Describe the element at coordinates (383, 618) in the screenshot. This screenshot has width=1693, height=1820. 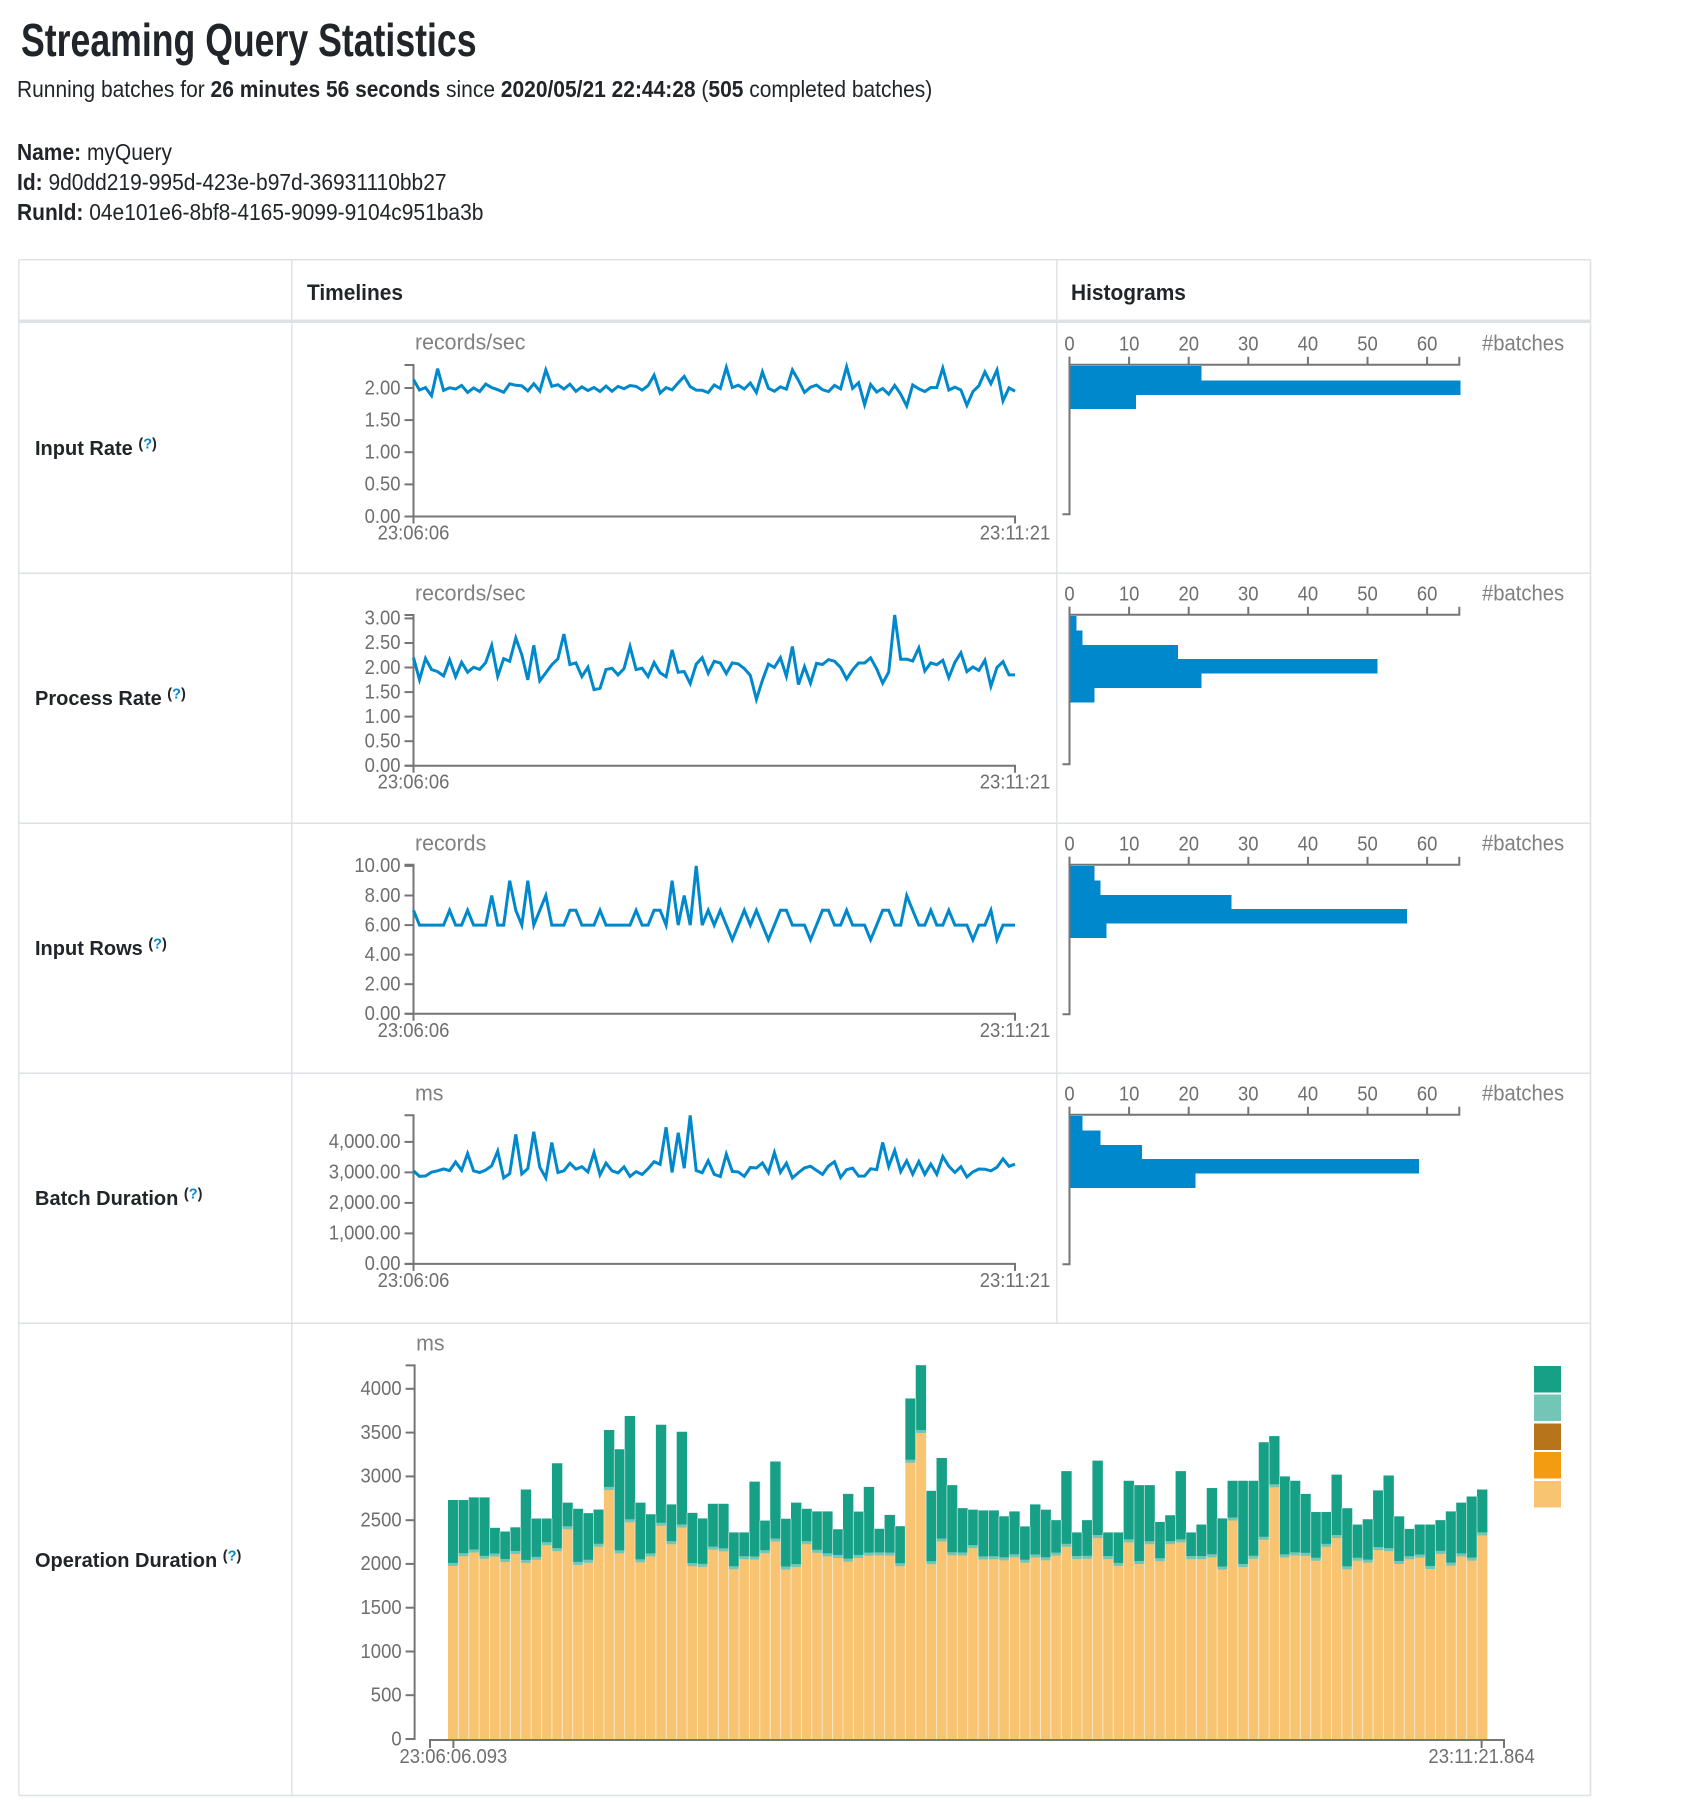
I see `svg-text: 3.00` at that location.